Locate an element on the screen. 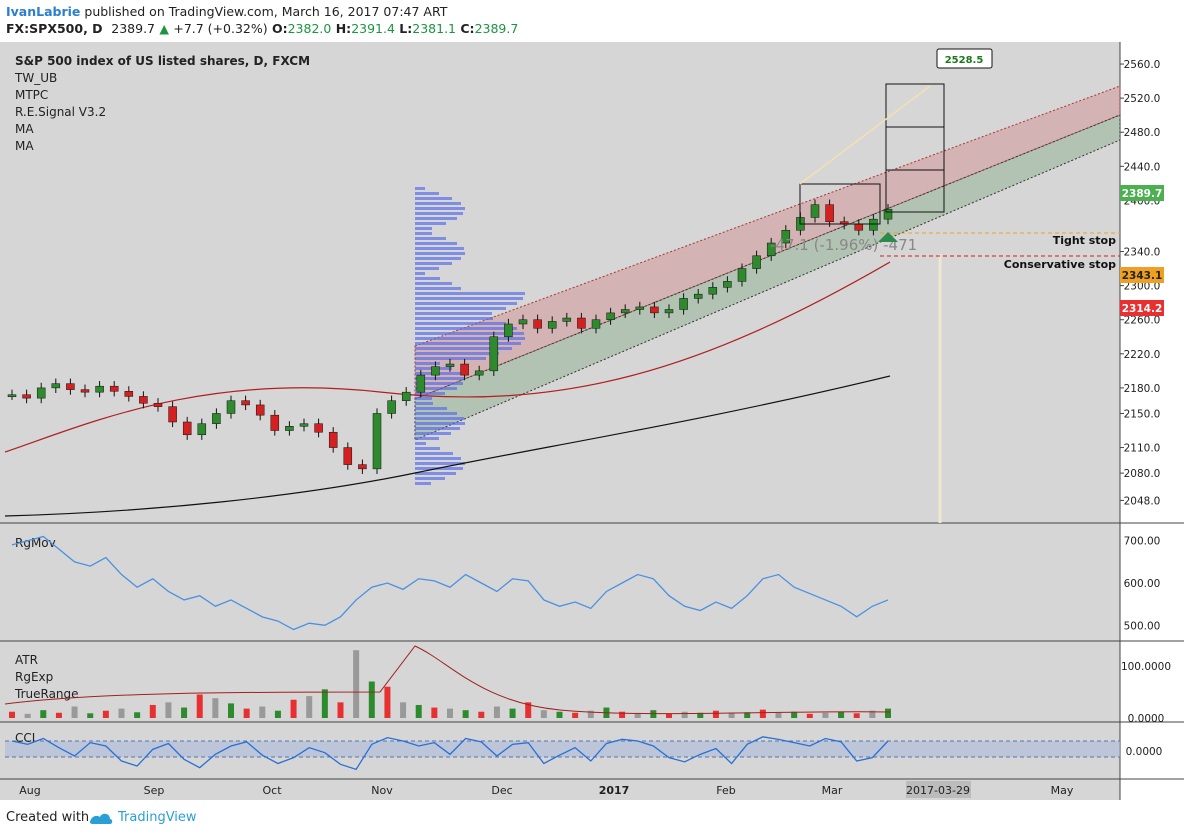 This screenshot has height=836, width=1184. signal-arrow-icon is located at coordinates (888, 237).